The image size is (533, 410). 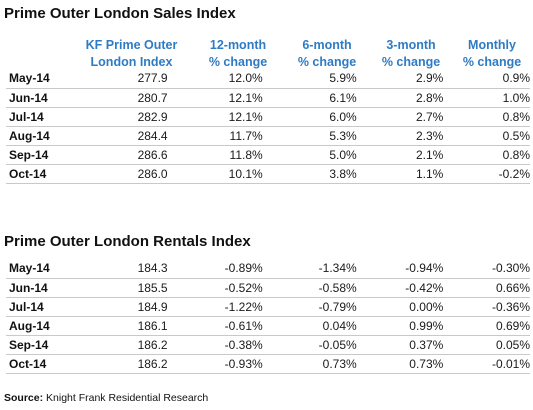 I want to click on rentals-index-title: Prime Outer London Rentals Index, so click(x=127, y=241).